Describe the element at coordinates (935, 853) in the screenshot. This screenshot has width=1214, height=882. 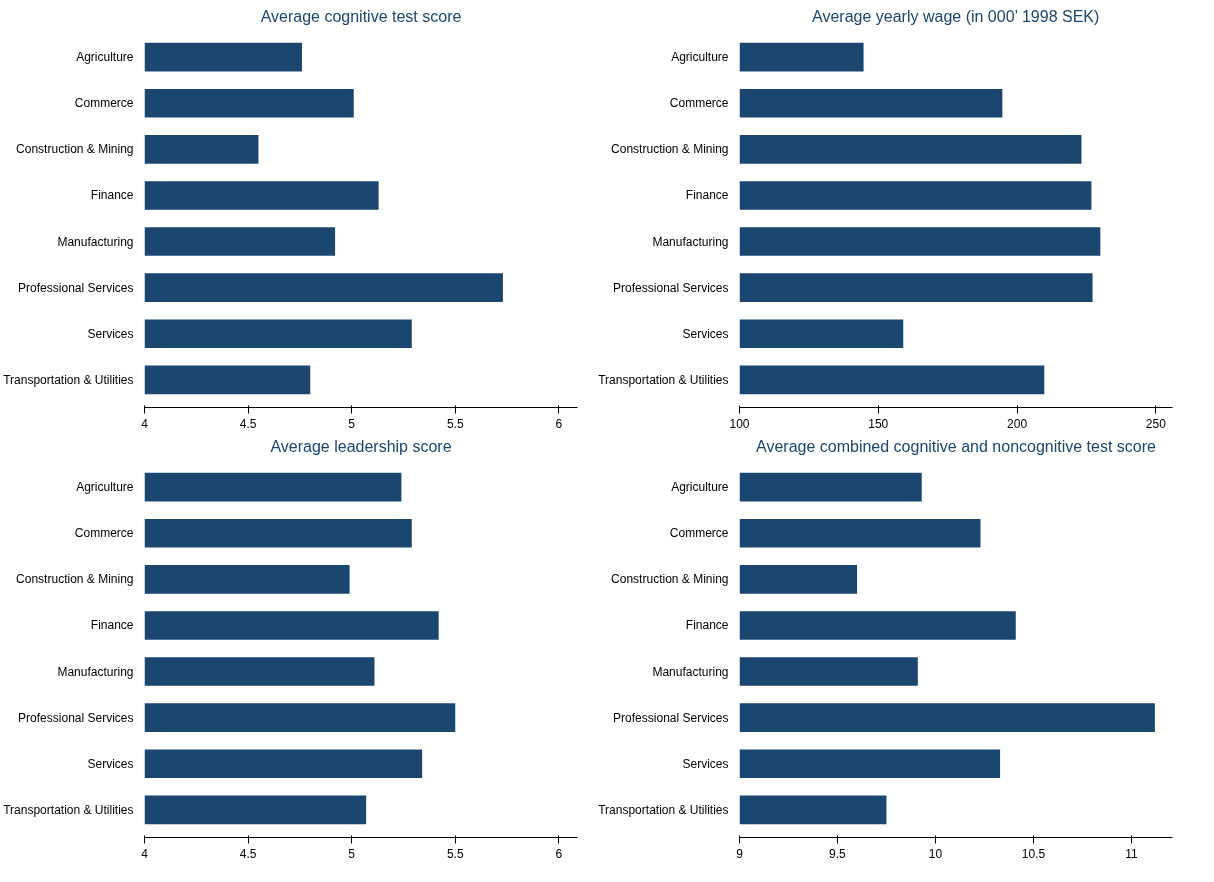
I see `x-tick-label: 10` at that location.